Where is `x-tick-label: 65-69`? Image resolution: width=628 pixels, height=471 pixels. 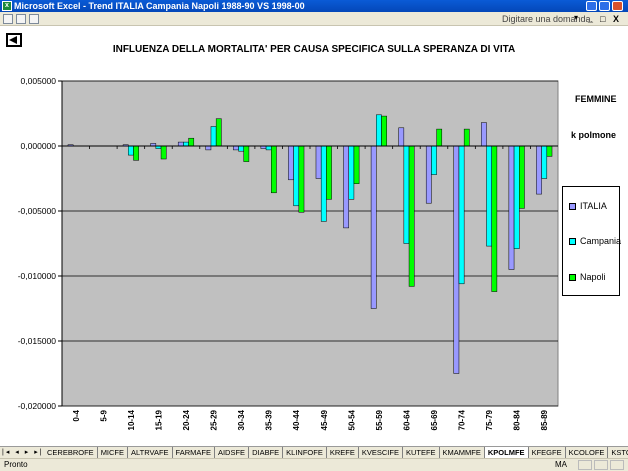 x-tick-label: 65-69 is located at coordinates (434, 419).